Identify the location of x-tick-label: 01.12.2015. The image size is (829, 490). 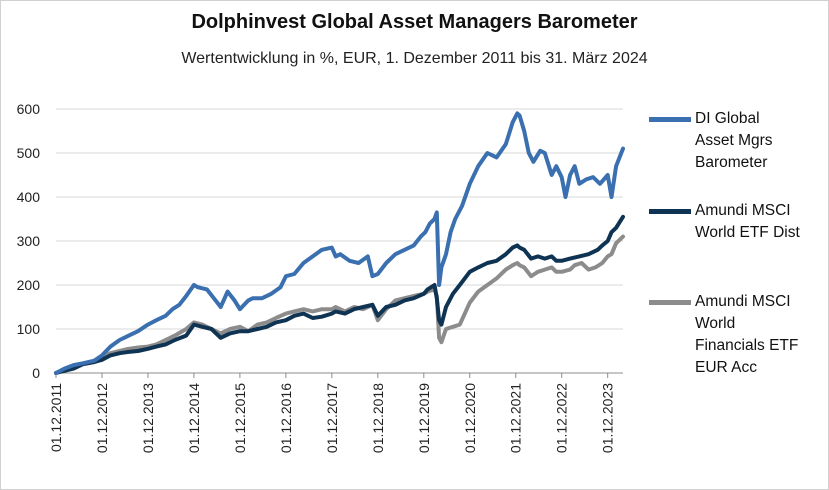
(240, 418).